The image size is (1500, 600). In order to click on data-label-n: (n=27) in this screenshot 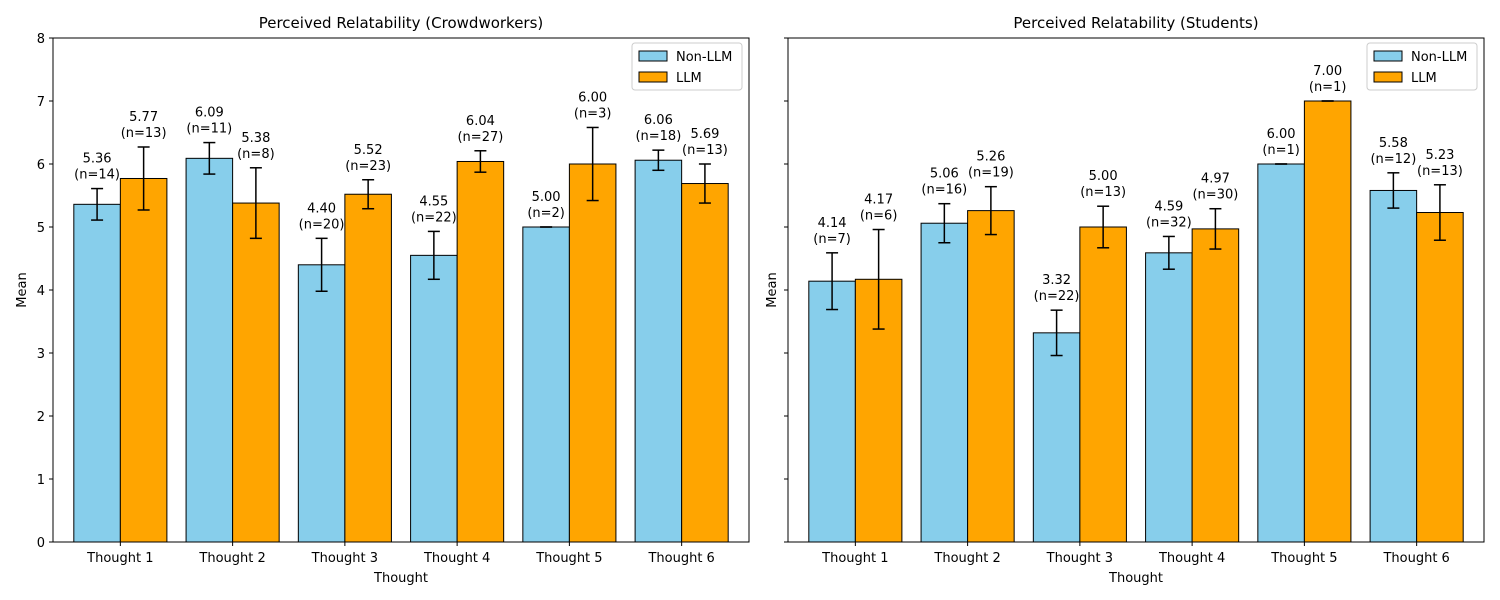, I will do `click(480, 137)`.